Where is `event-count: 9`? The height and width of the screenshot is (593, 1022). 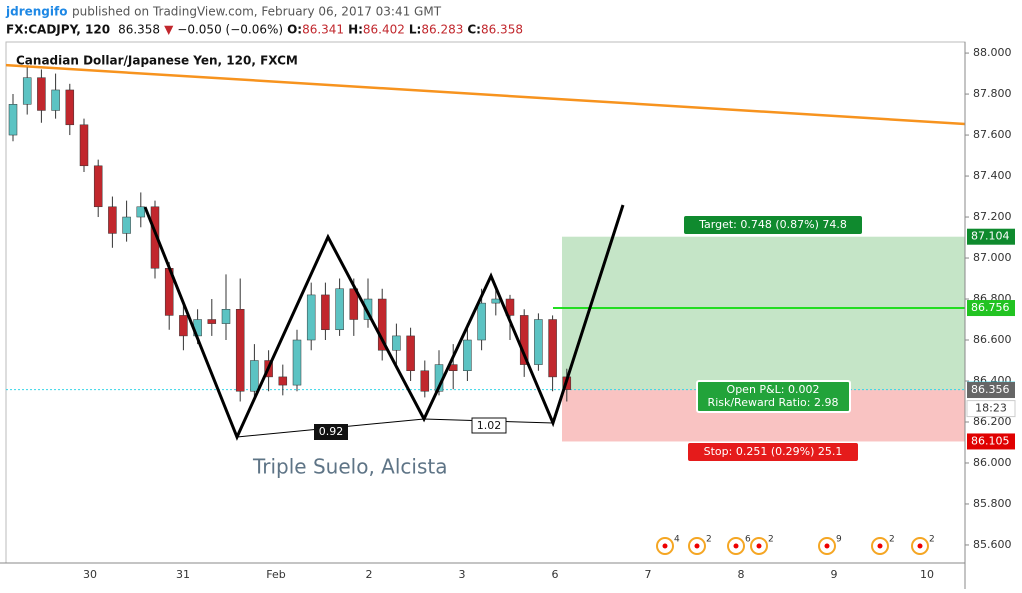
event-count: 9 is located at coordinates (839, 540).